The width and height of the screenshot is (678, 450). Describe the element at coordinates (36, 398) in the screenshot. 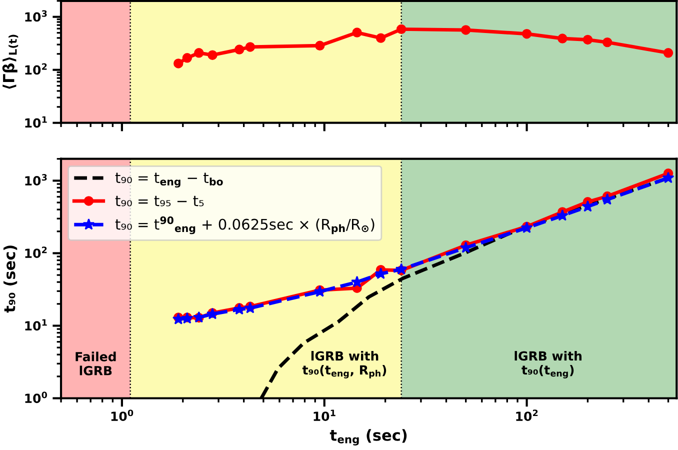

I see `y-tick-label: 10$^{0}$` at that location.